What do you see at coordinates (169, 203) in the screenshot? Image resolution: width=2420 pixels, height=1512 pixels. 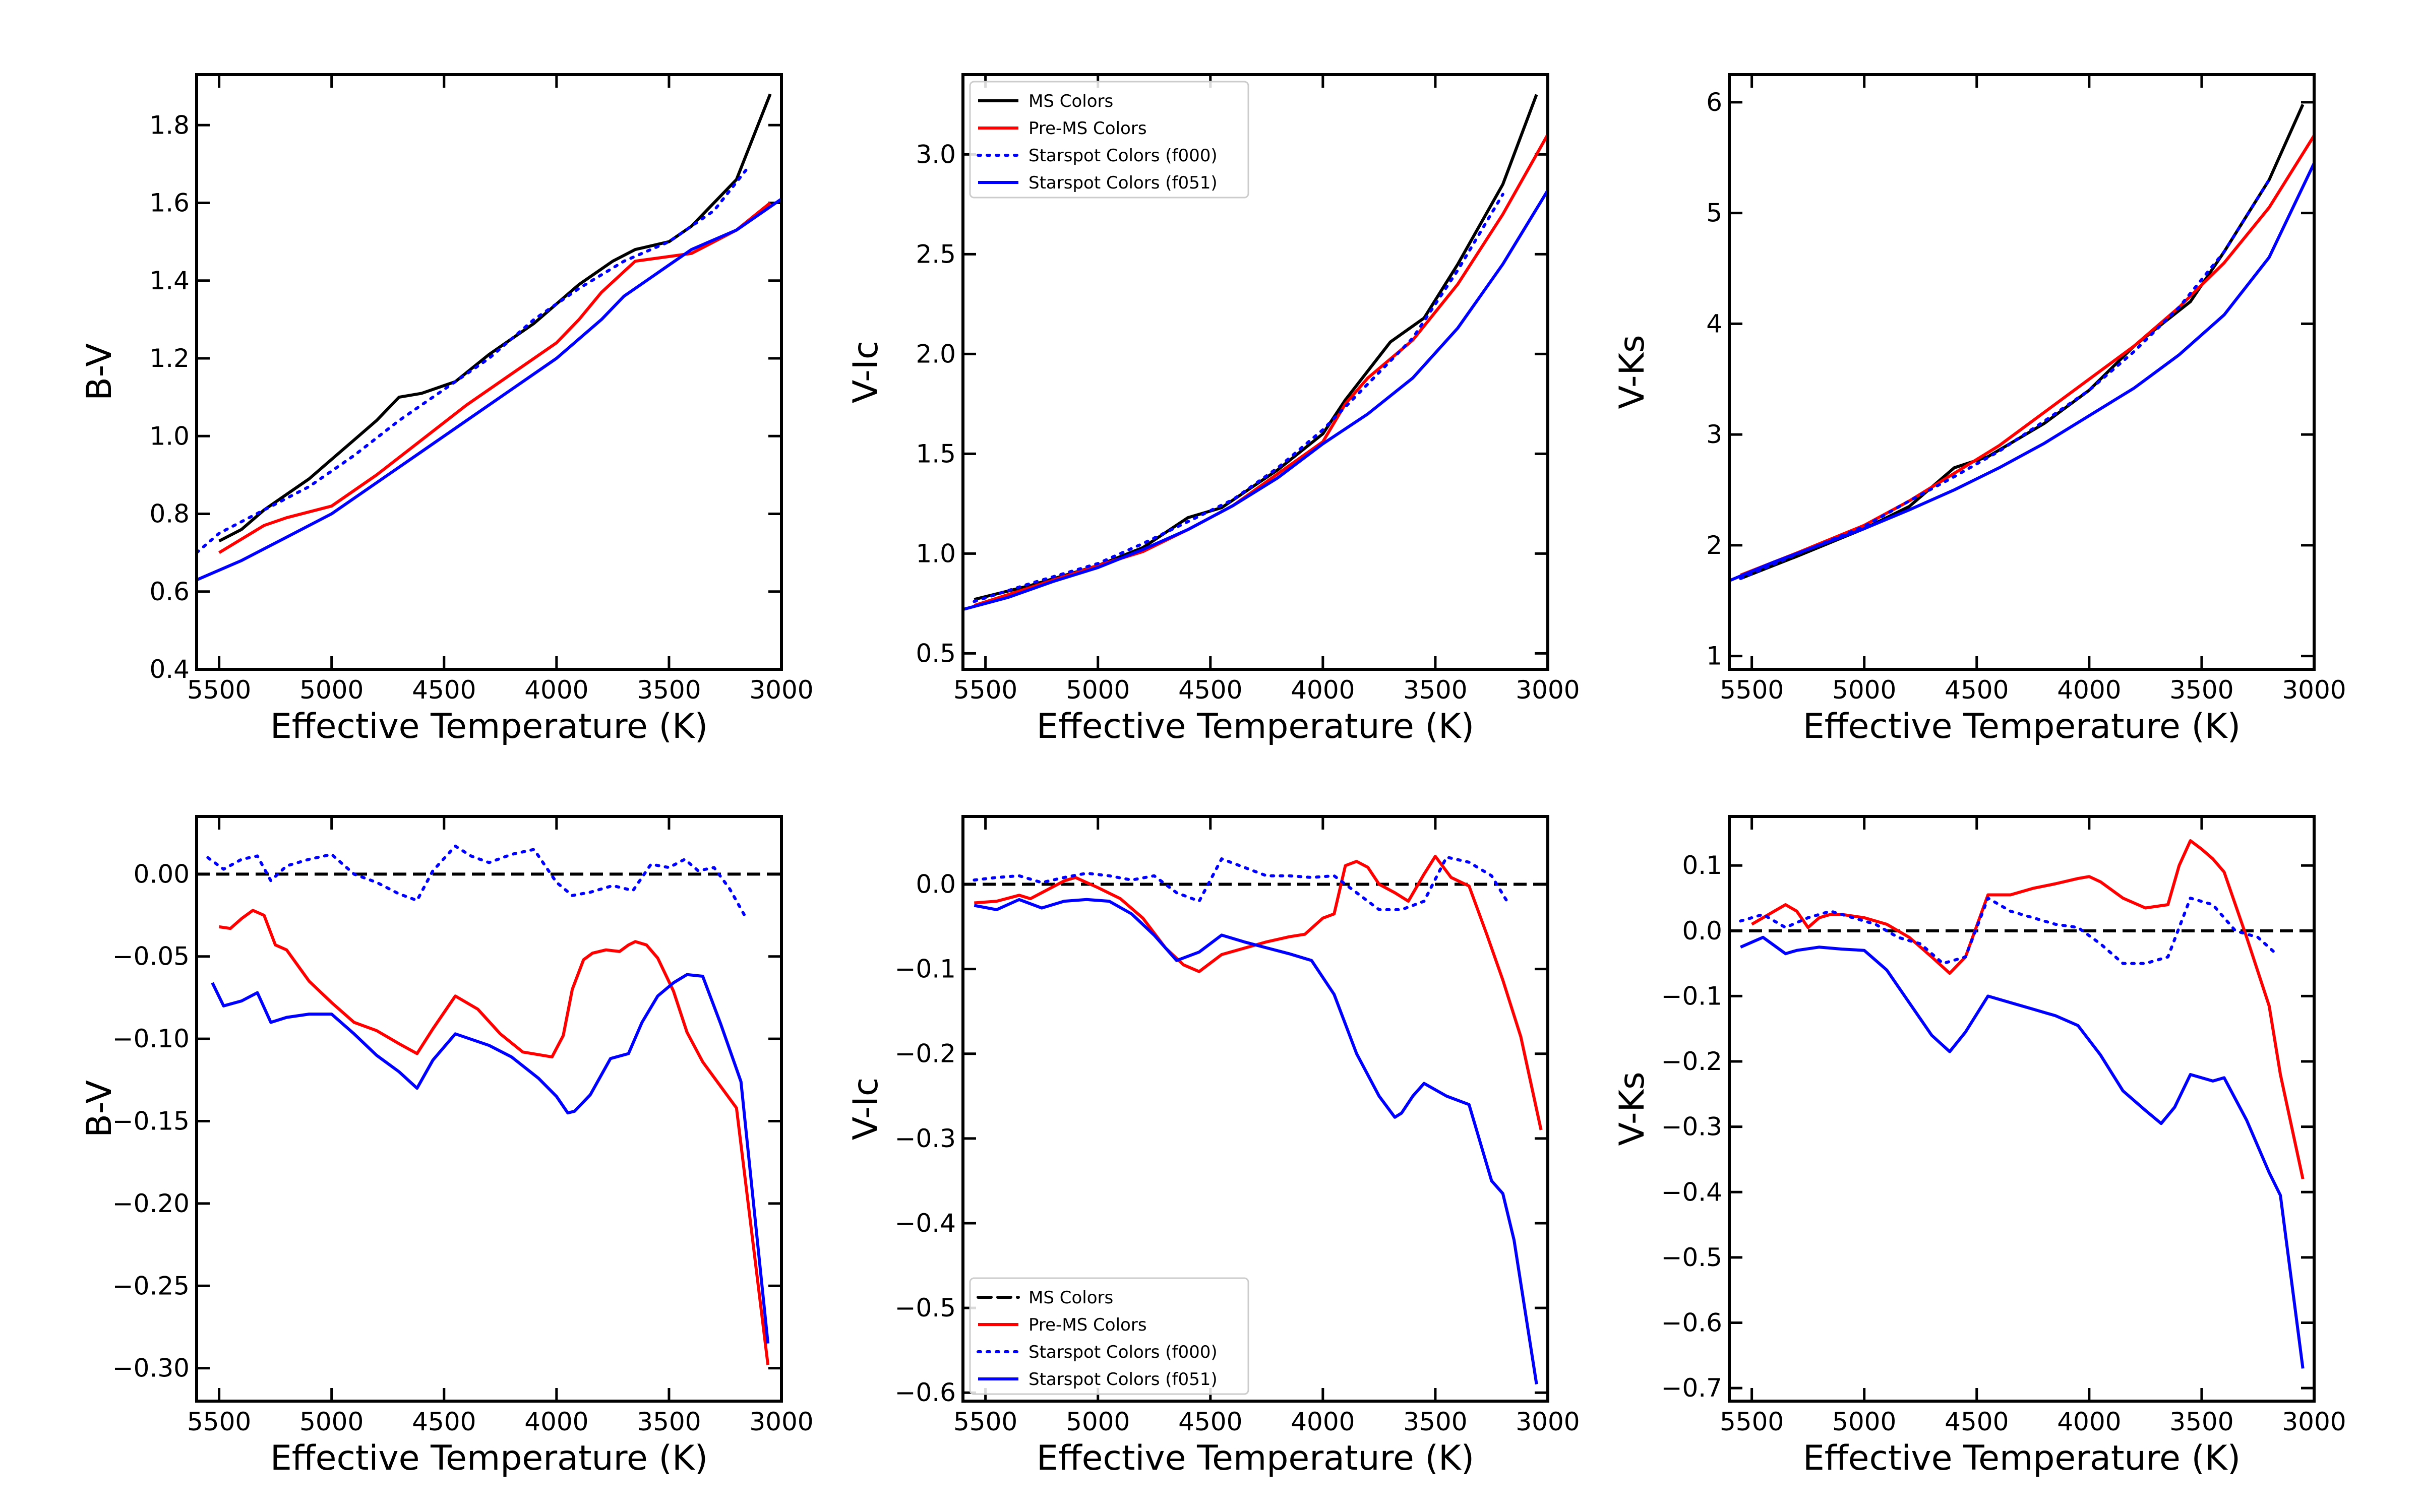 I see `y-tick-label: 1.6` at bounding box center [169, 203].